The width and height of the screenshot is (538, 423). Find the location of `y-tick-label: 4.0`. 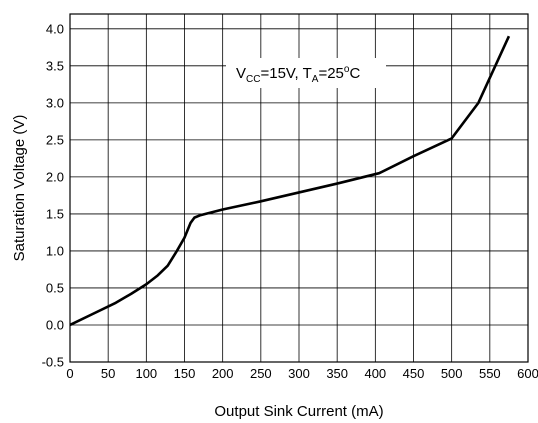

y-tick-label: 4.0 is located at coordinates (55, 28).